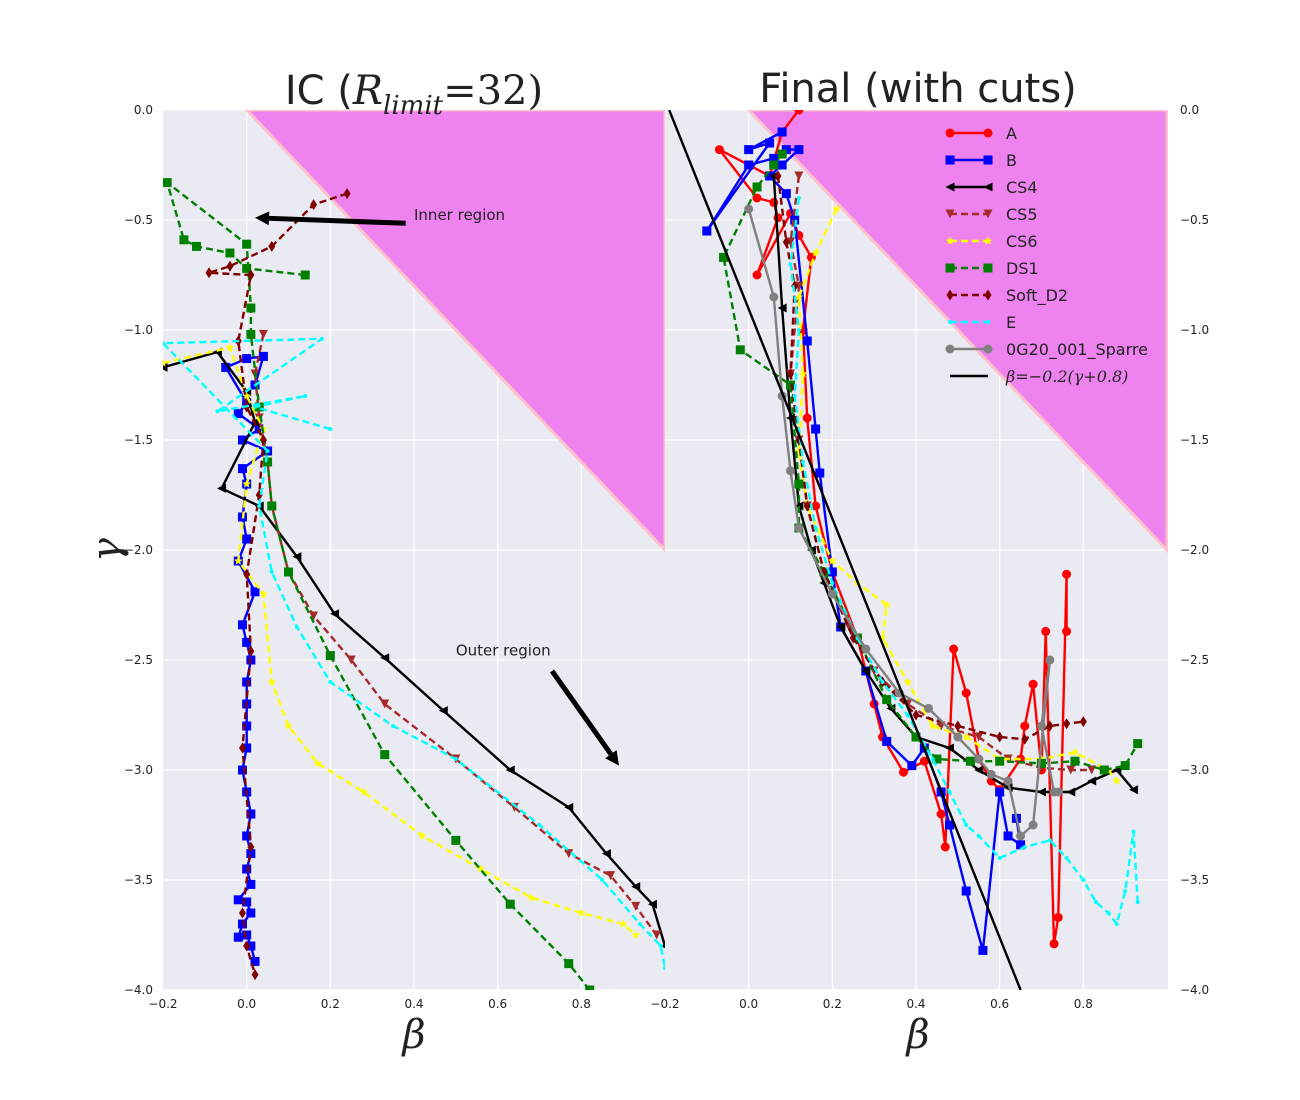  I want to click on annotation-arrowhead, so click(612, 758).